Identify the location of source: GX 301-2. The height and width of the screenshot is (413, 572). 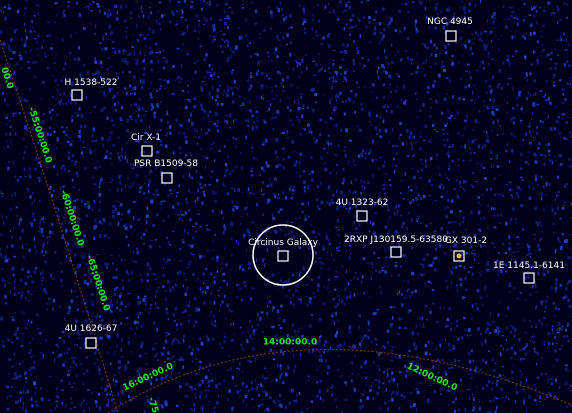
(466, 249).